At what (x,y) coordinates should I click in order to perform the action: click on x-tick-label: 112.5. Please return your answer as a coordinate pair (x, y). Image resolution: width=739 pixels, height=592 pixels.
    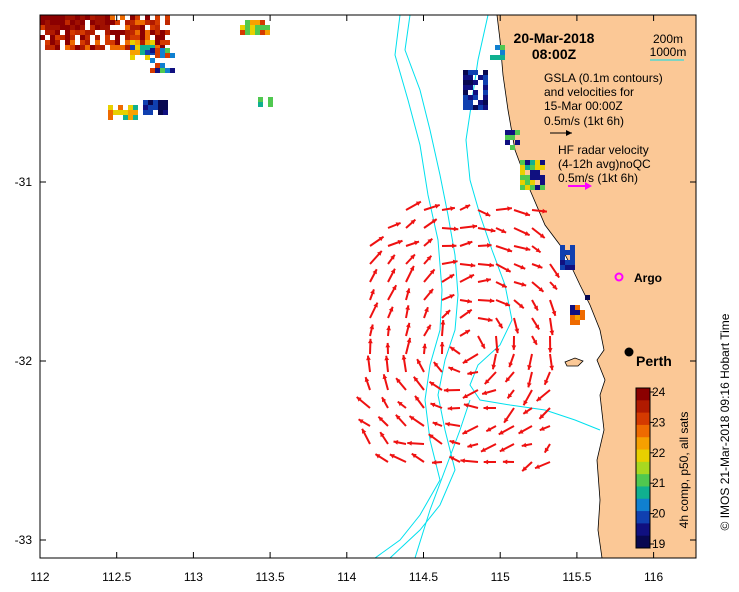
    Looking at the image, I should click on (116, 577).